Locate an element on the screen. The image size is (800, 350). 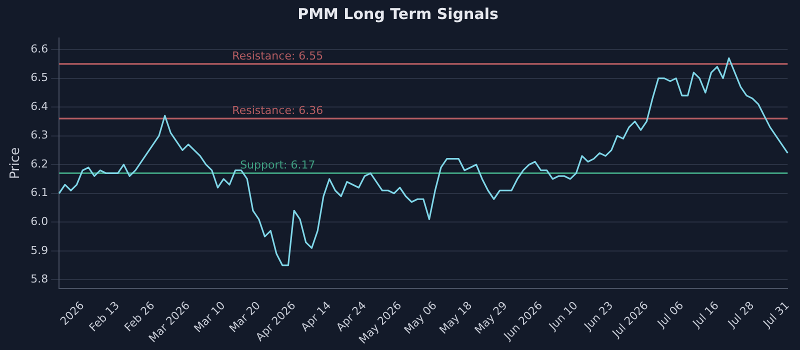
x-tick-label: Apr 14 is located at coordinates (316, 316).